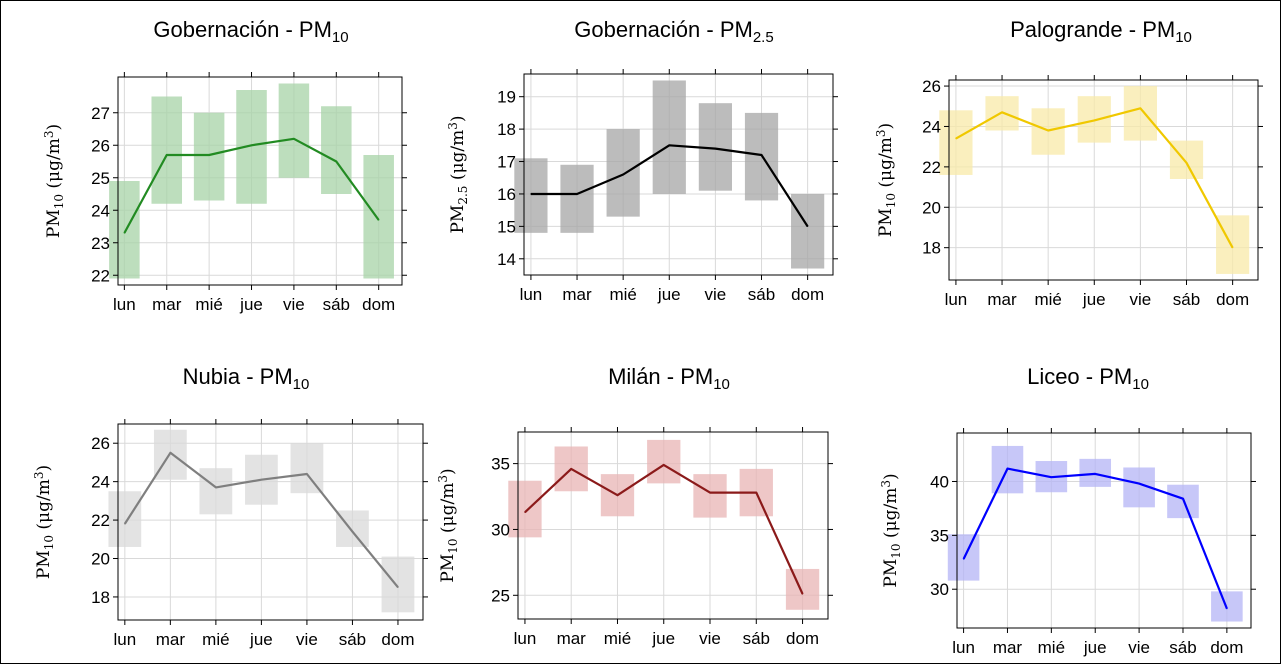 This screenshot has width=1281, height=668. Describe the element at coordinates (340, 37) in the screenshot. I see `title-subscript: 10` at that location.